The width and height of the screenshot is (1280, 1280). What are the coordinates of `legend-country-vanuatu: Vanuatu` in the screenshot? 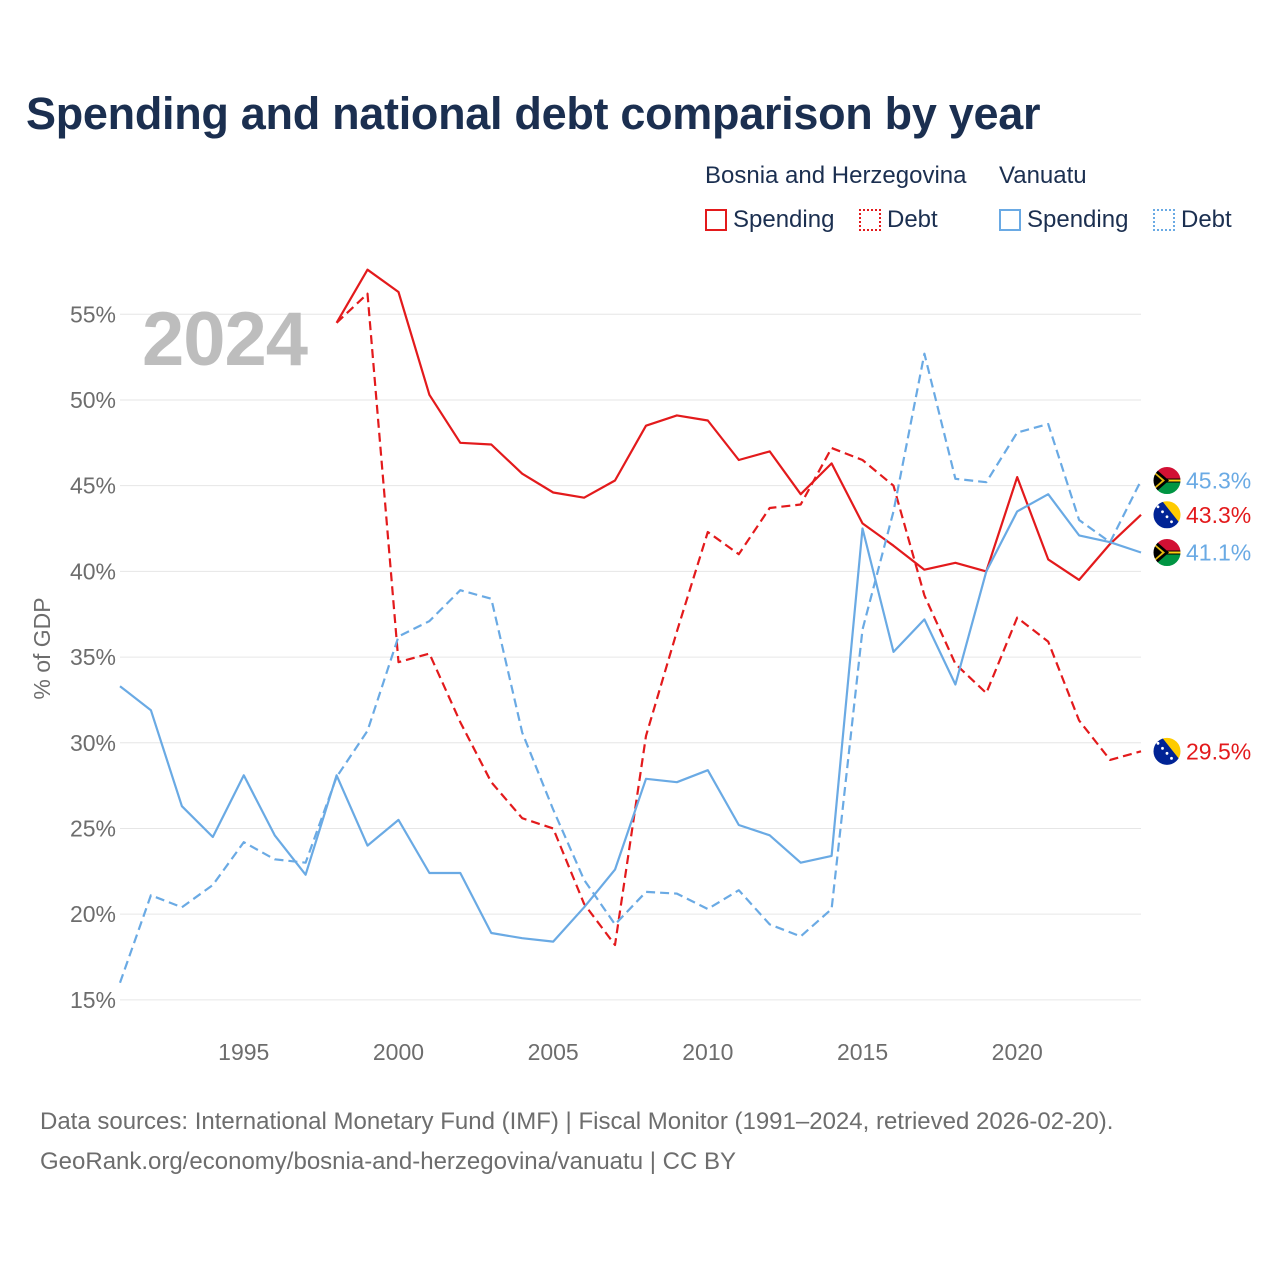 It's located at (1043, 175).